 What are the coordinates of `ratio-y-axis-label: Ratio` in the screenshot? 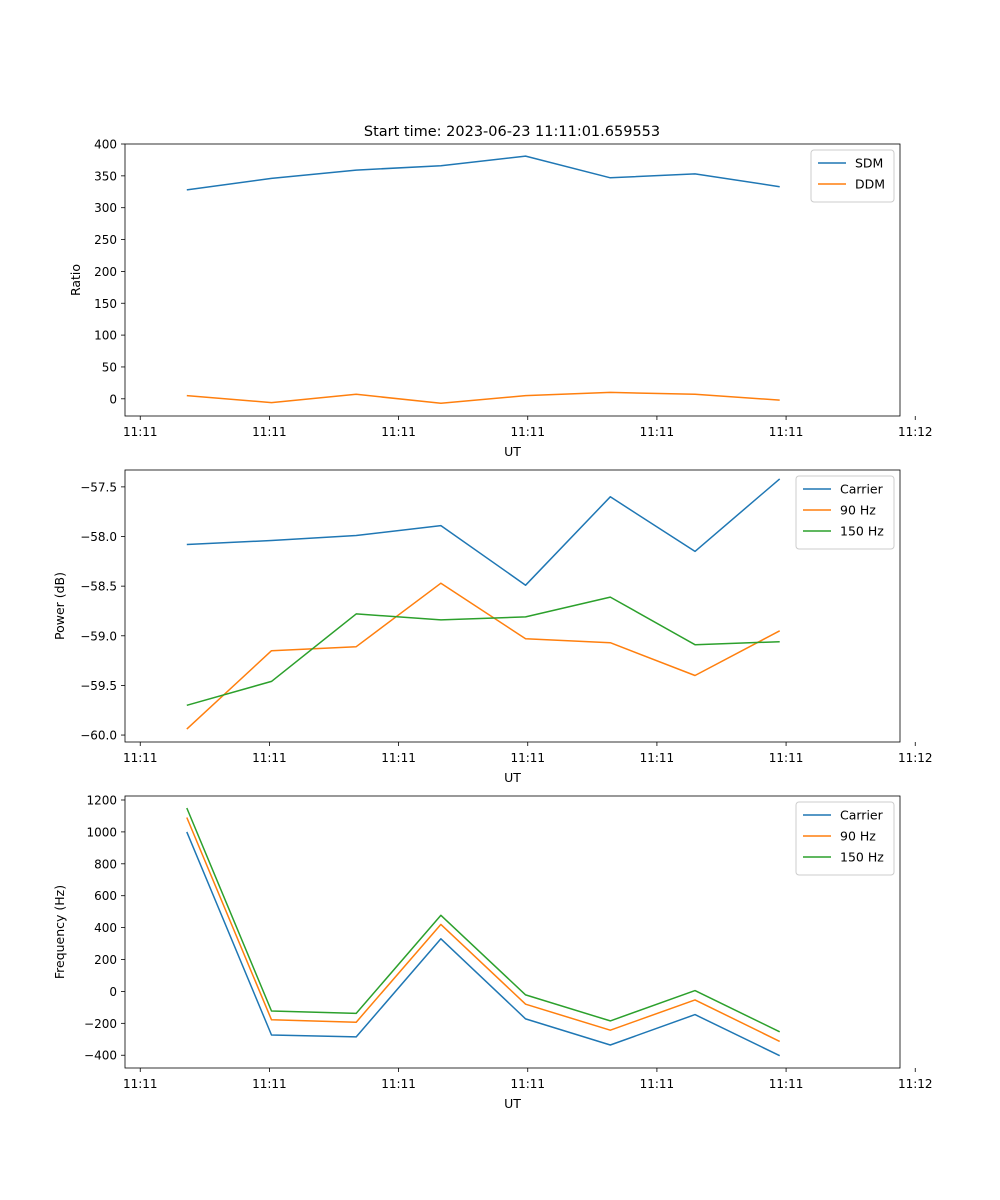 It's located at (75, 280).